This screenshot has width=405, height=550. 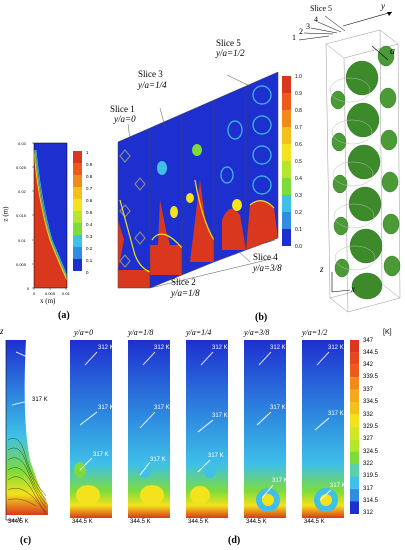 What do you see at coordinates (230, 53) in the screenshot?
I see `slice-5-pos: y/a=1/2` at bounding box center [230, 53].